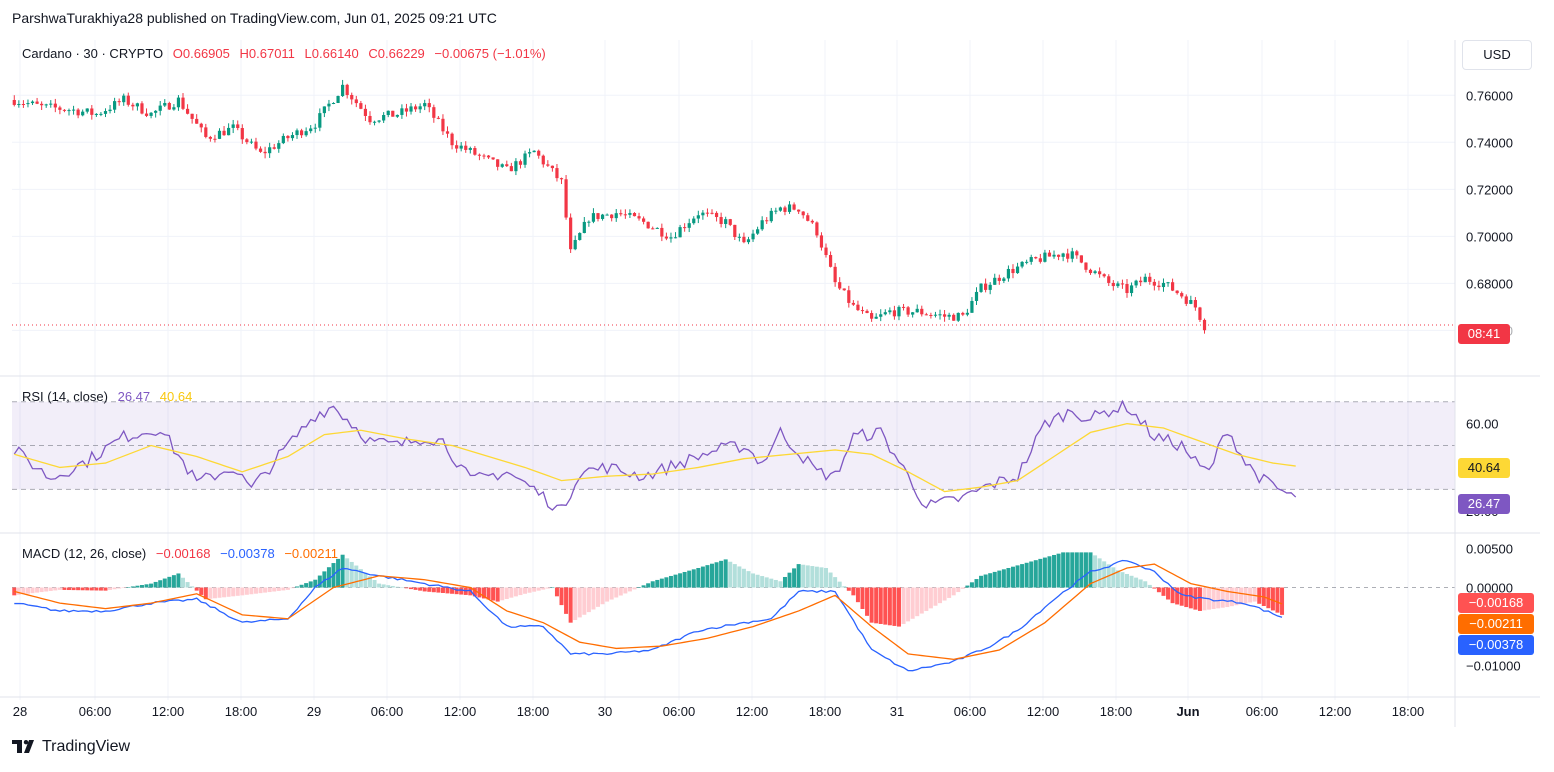  I want to click on rsi-line, so click(655, 455).